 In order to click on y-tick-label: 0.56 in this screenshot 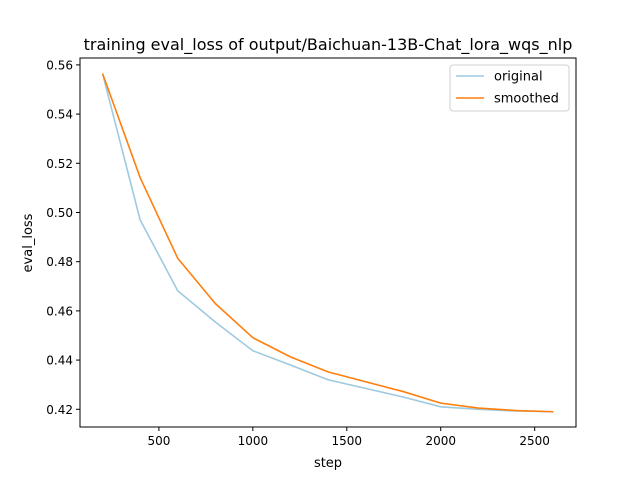, I will do `click(59, 65)`.